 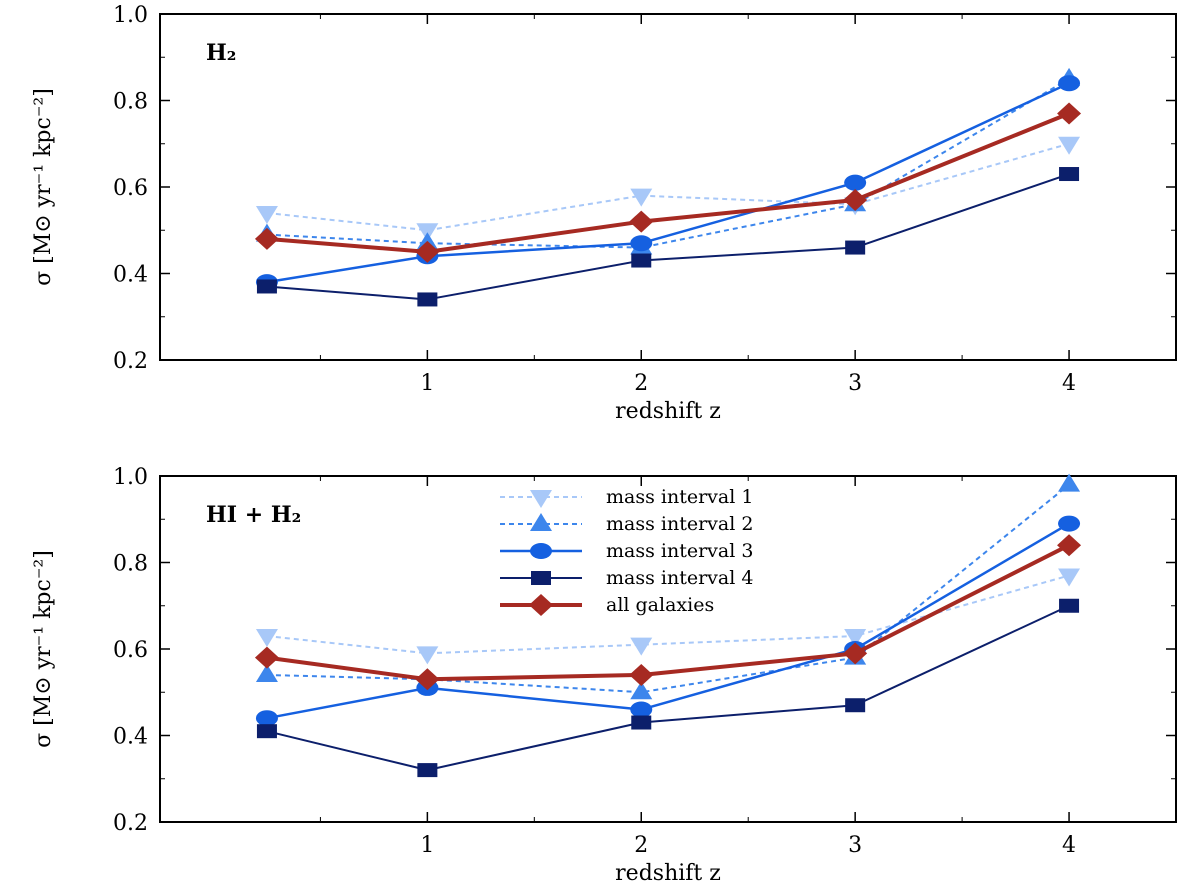 I want to click on legend-entry: all galaxies, so click(x=660, y=605).